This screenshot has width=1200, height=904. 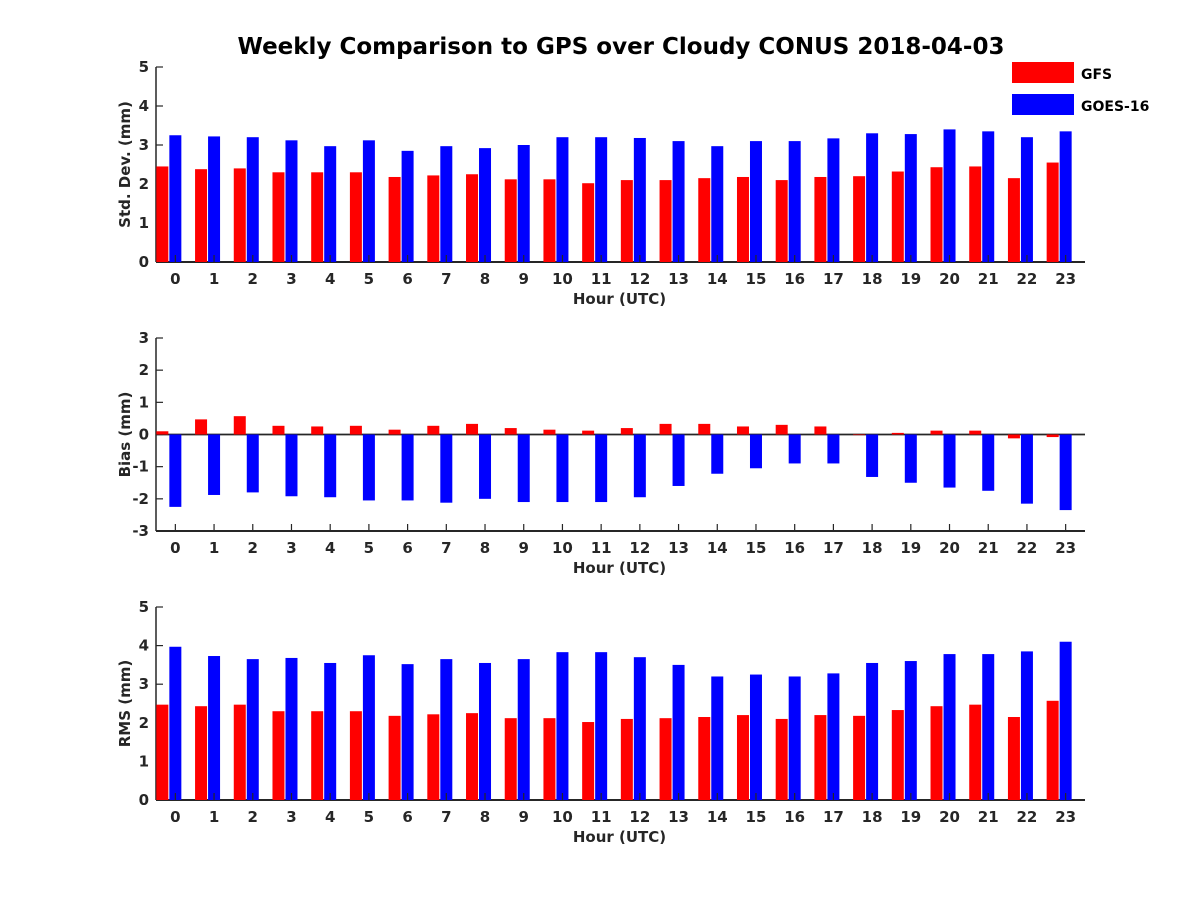 What do you see at coordinates (144, 723) in the screenshot?
I see `y-tick-label: 2` at bounding box center [144, 723].